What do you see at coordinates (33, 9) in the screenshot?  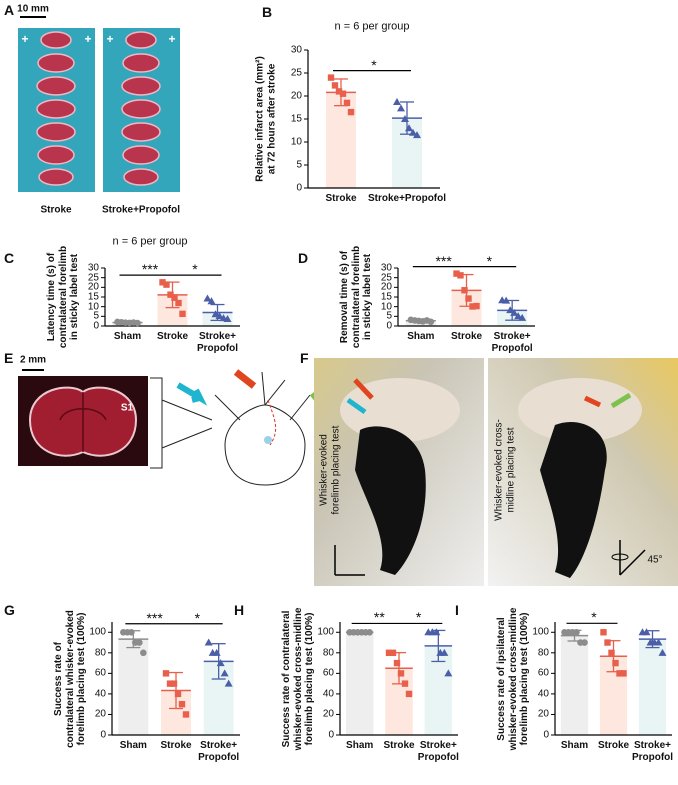 I see `scale-label: 10 mm` at bounding box center [33, 9].